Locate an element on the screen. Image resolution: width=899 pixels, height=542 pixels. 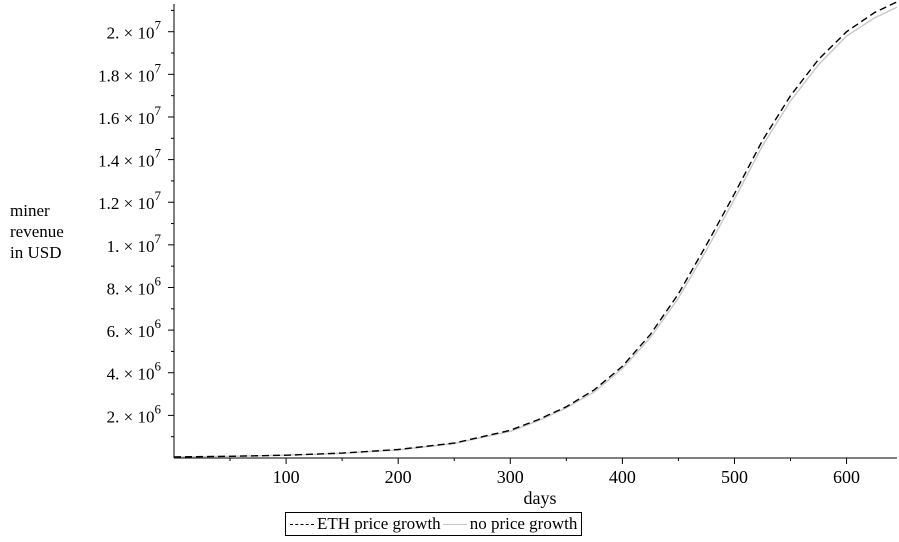
y-tick-label: 1.4 × 10⁷ is located at coordinates (129, 158).